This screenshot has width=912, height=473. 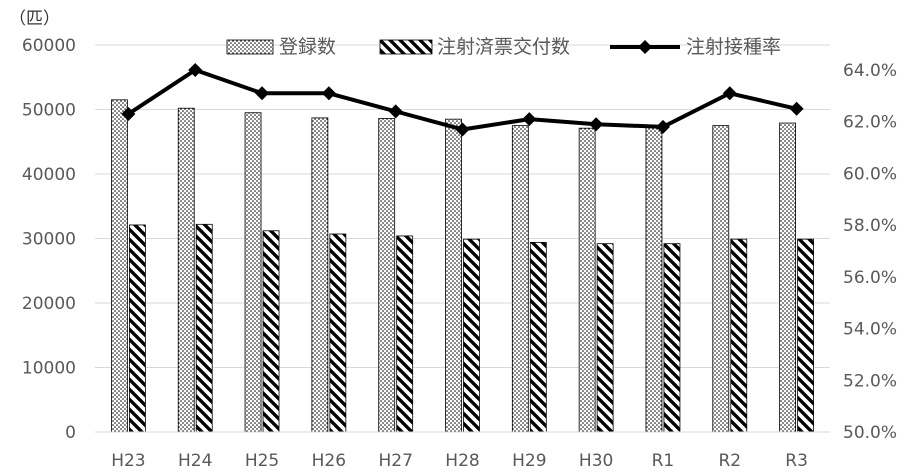 What do you see at coordinates (870, 381) in the screenshot?
I see `right-tick-label: 52.0%` at bounding box center [870, 381].